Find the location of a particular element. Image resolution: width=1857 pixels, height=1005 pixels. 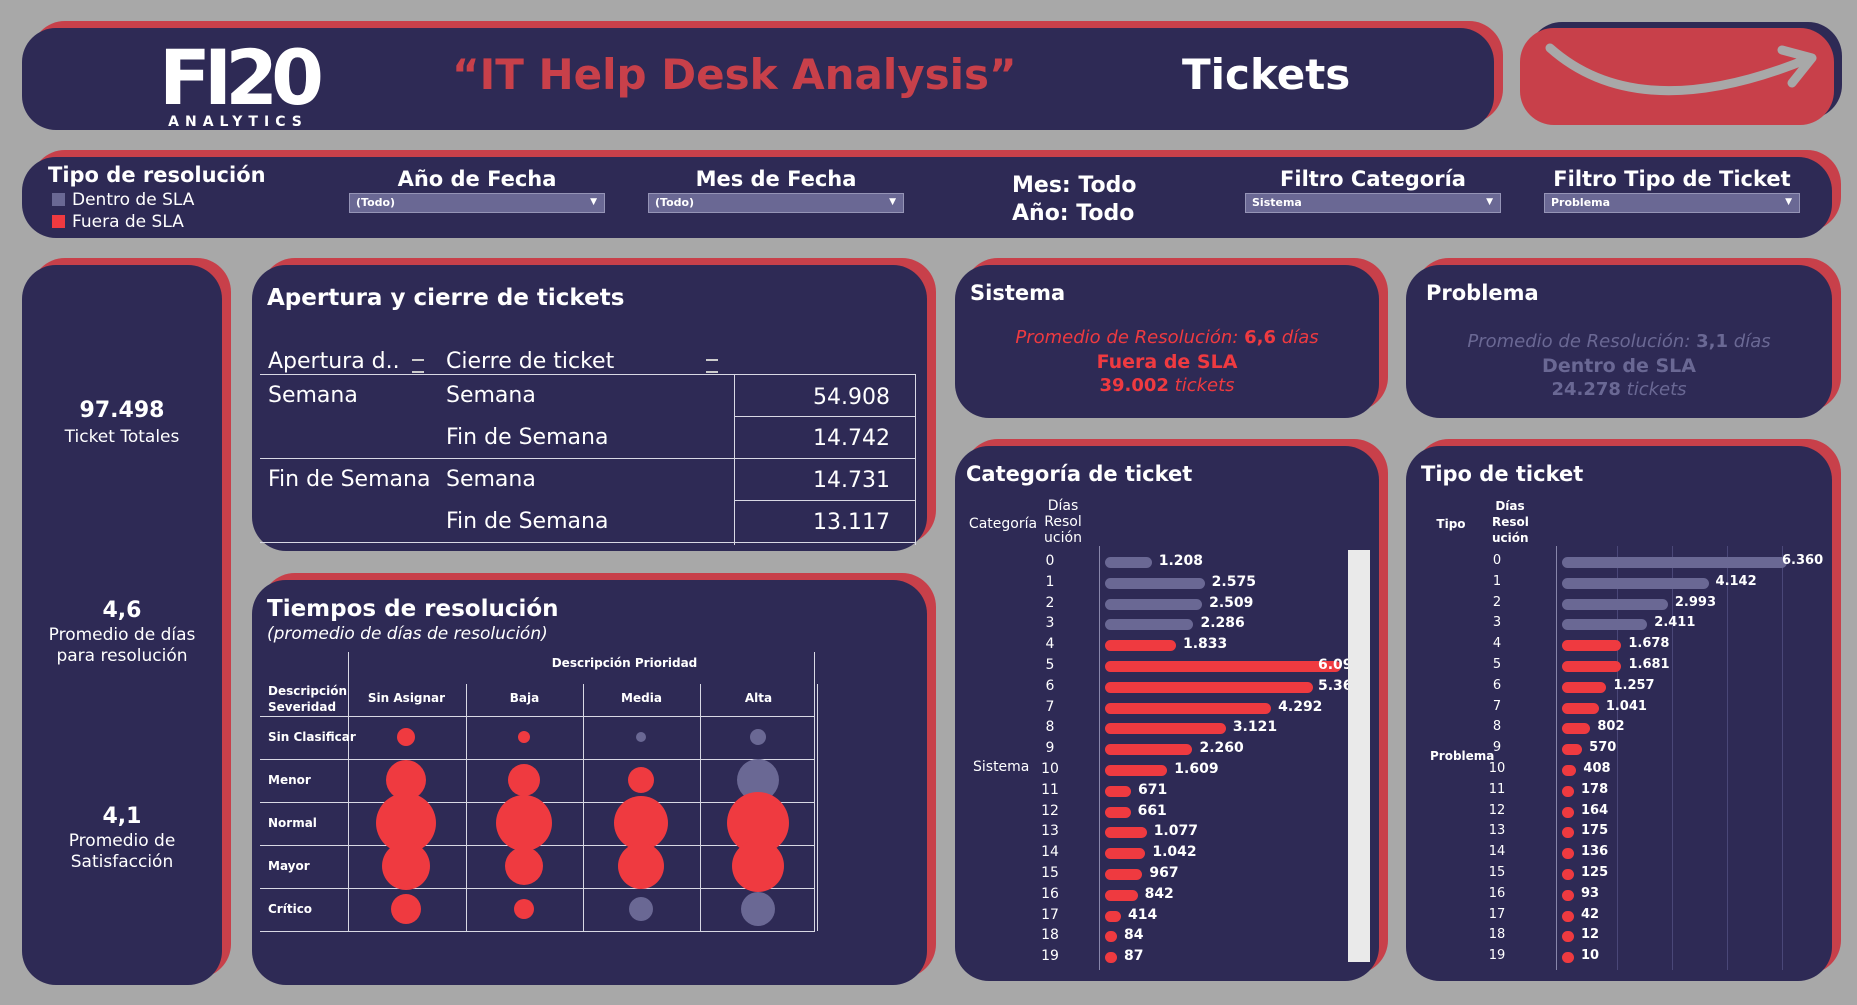

bar-category-label: 5 is located at coordinates (1050, 665).